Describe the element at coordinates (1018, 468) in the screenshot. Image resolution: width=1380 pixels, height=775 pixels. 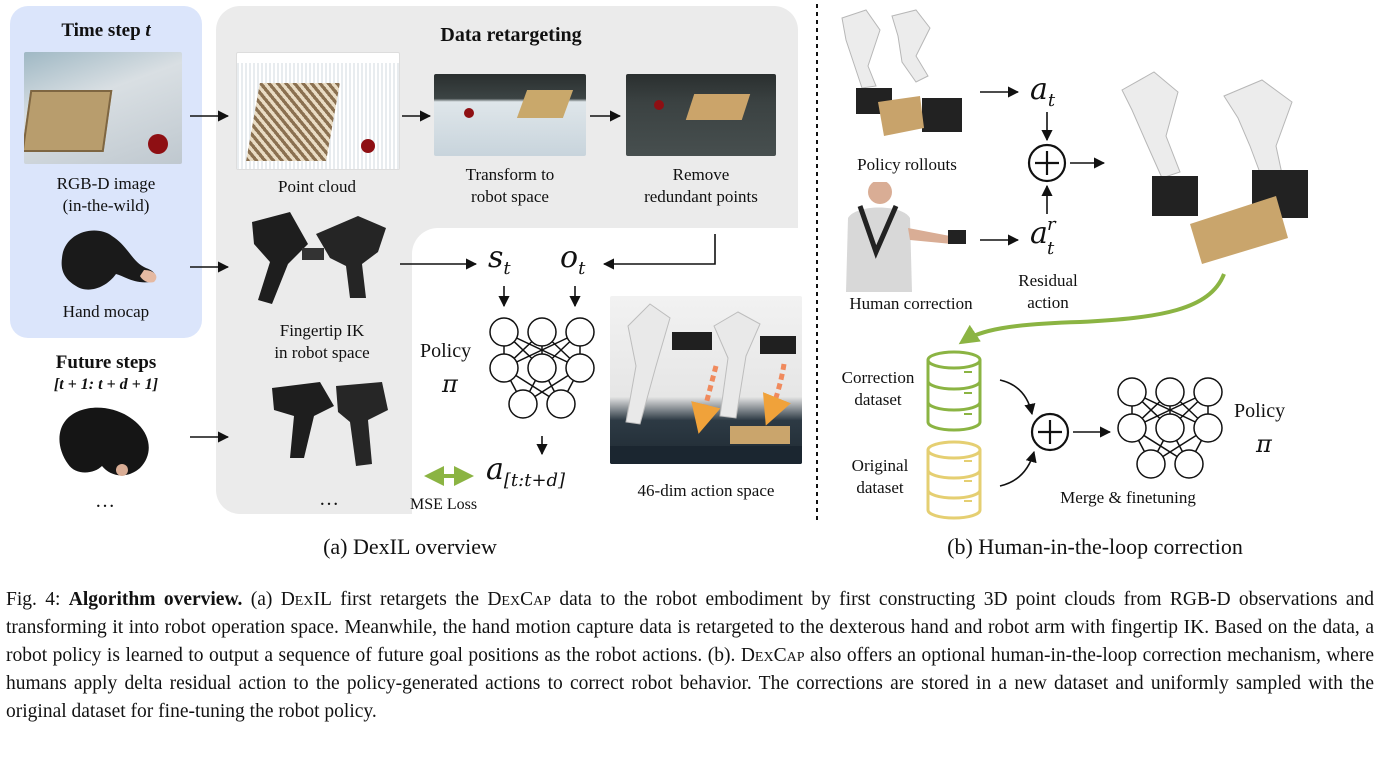
I see `arrow-original-to-merge` at that location.